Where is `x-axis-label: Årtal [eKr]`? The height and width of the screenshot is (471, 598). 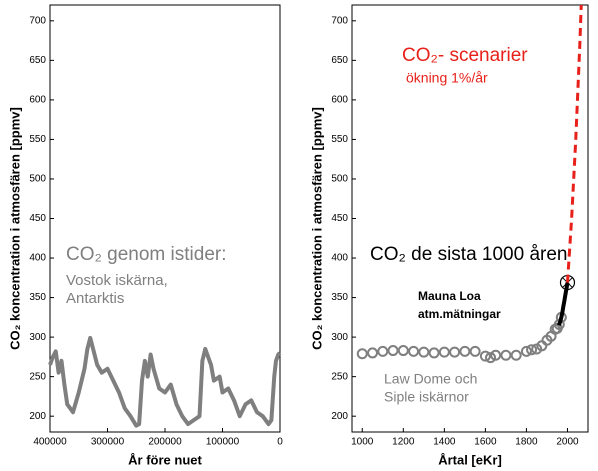 x-axis-label: Årtal [eKr] is located at coordinates (470, 459).